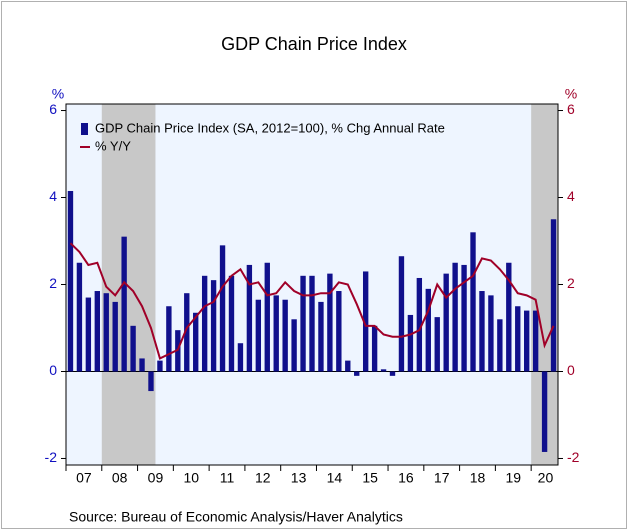  Describe the element at coordinates (571, 94) in the screenshot. I see `y2-axis-label: %` at that location.